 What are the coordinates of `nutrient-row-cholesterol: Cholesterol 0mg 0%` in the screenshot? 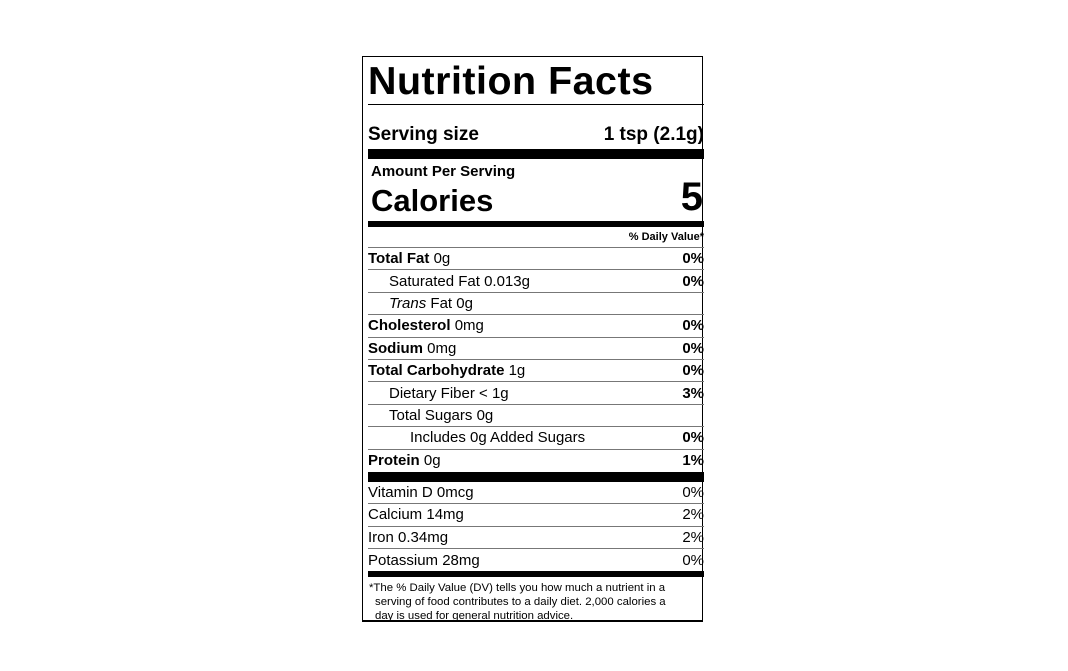 It's located at (536, 326).